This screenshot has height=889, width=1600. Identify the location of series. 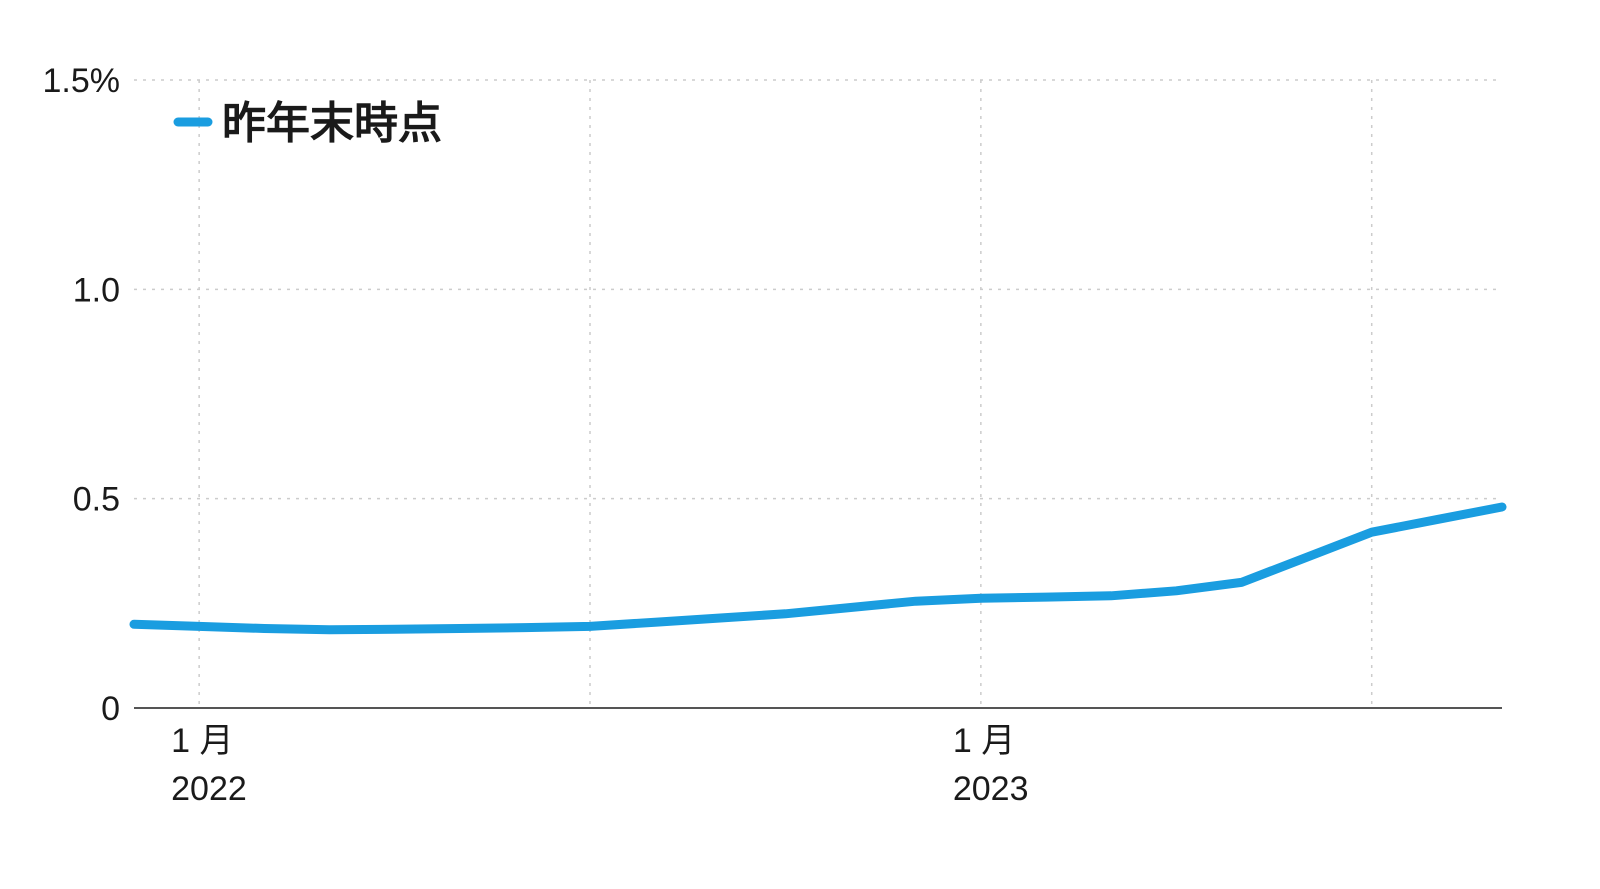
(818, 568).